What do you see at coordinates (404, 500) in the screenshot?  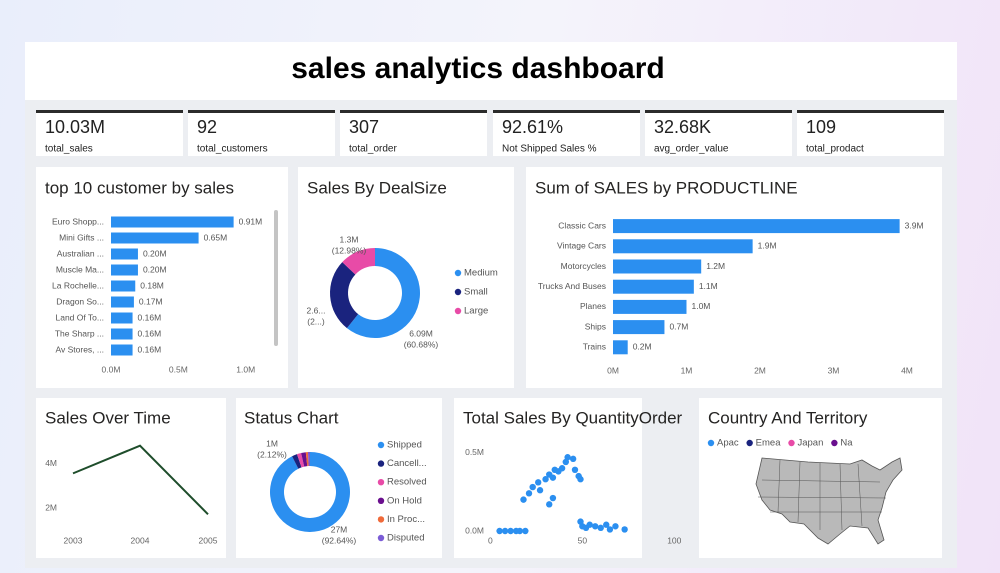 I see `legend-label: On Hold` at bounding box center [404, 500].